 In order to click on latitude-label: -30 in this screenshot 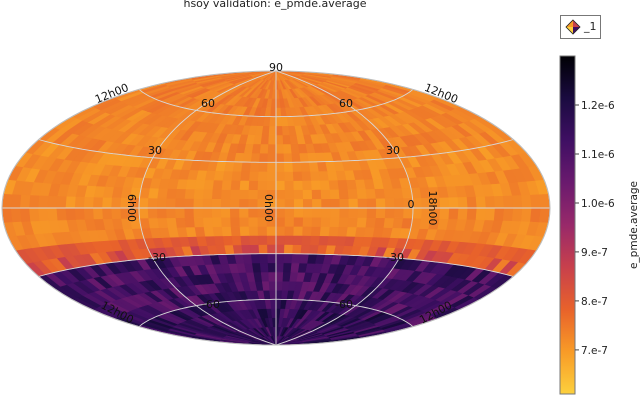, I will do `click(395, 257)`.